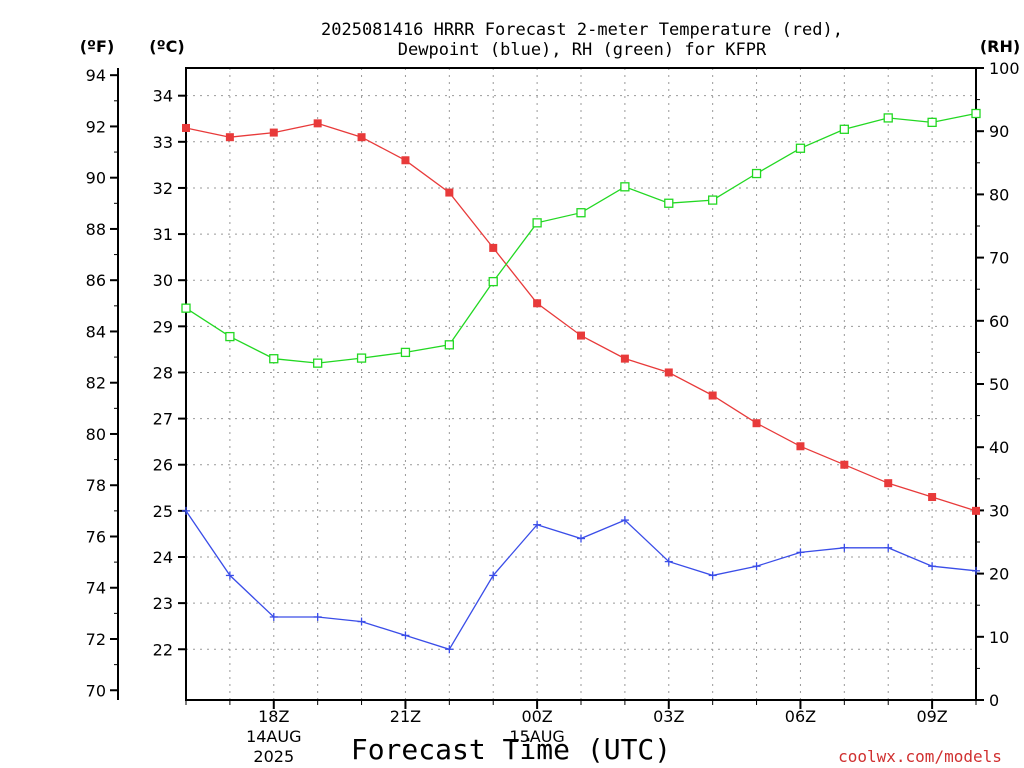  I want to click on x-tick-label: 06Z, so click(800, 716).